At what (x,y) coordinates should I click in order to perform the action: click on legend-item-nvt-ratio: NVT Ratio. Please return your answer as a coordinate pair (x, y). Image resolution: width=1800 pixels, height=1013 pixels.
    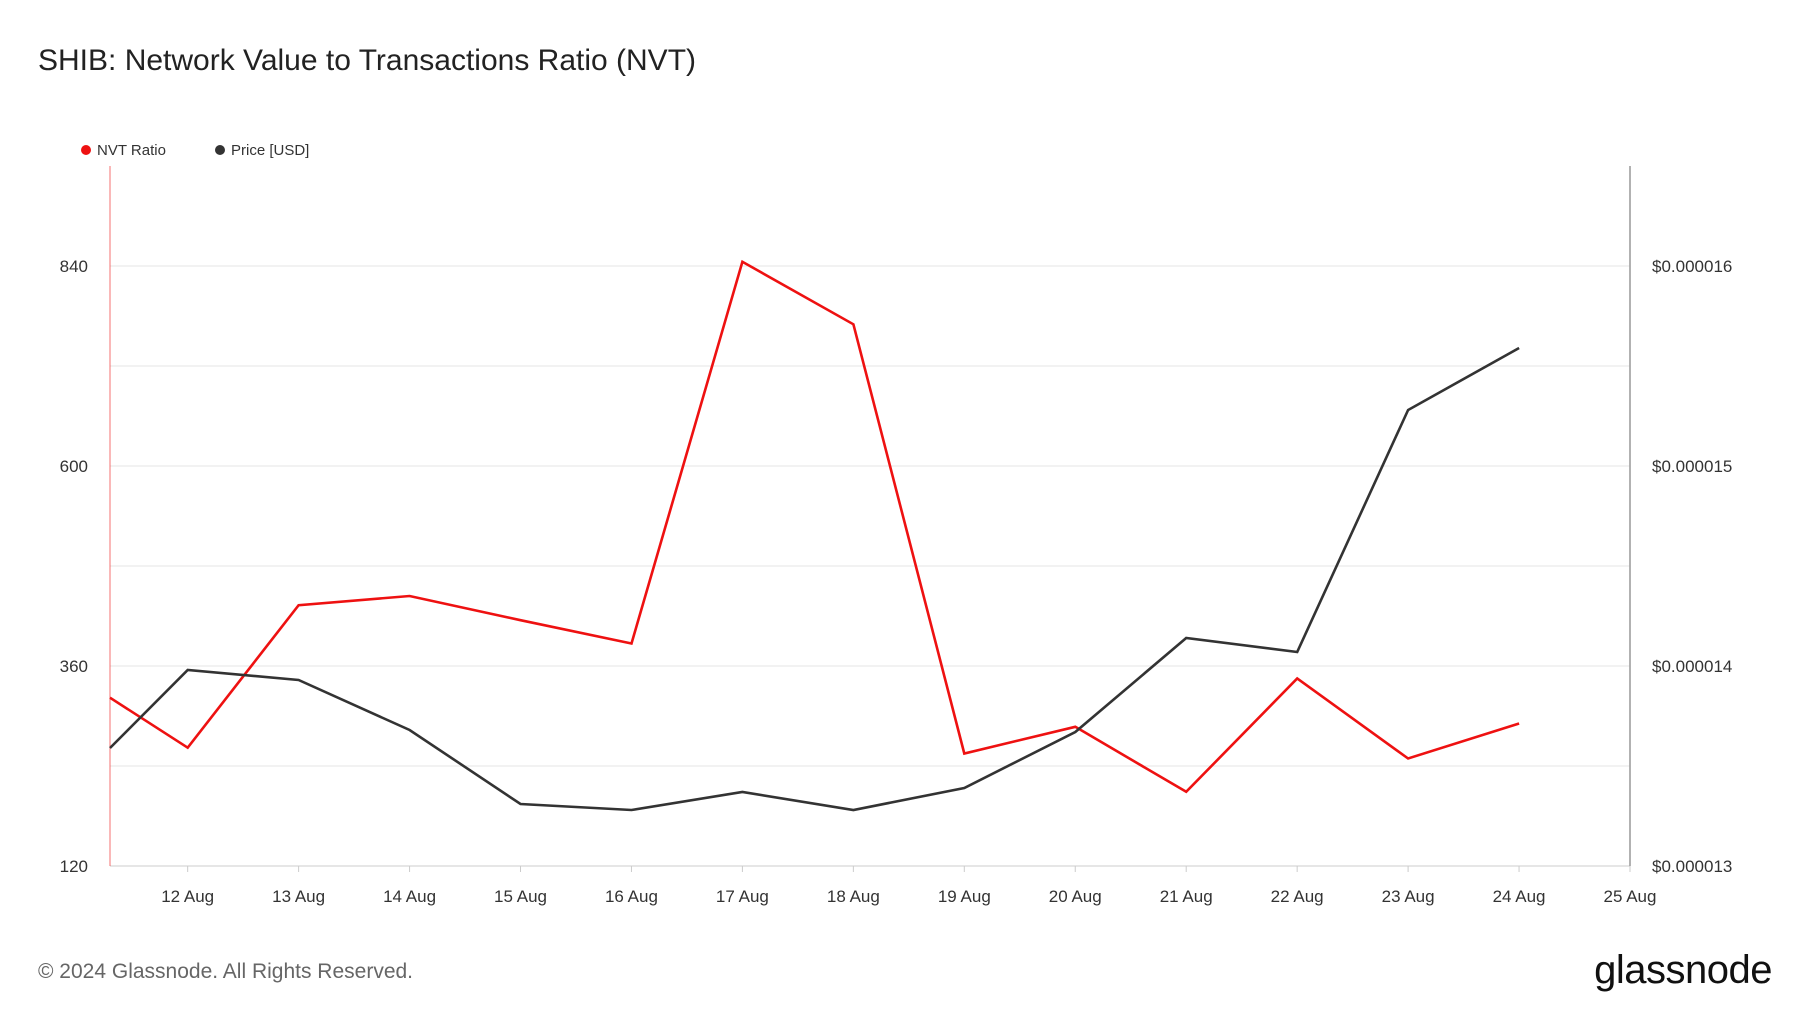
    Looking at the image, I should click on (123, 150).